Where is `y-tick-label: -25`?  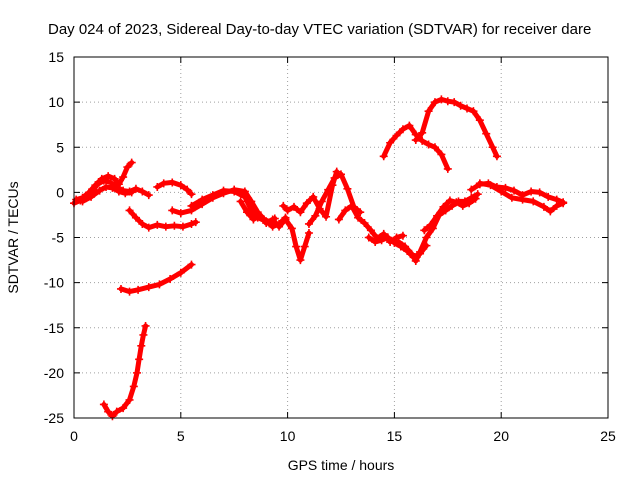 y-tick-label: -25 is located at coordinates (54, 418).